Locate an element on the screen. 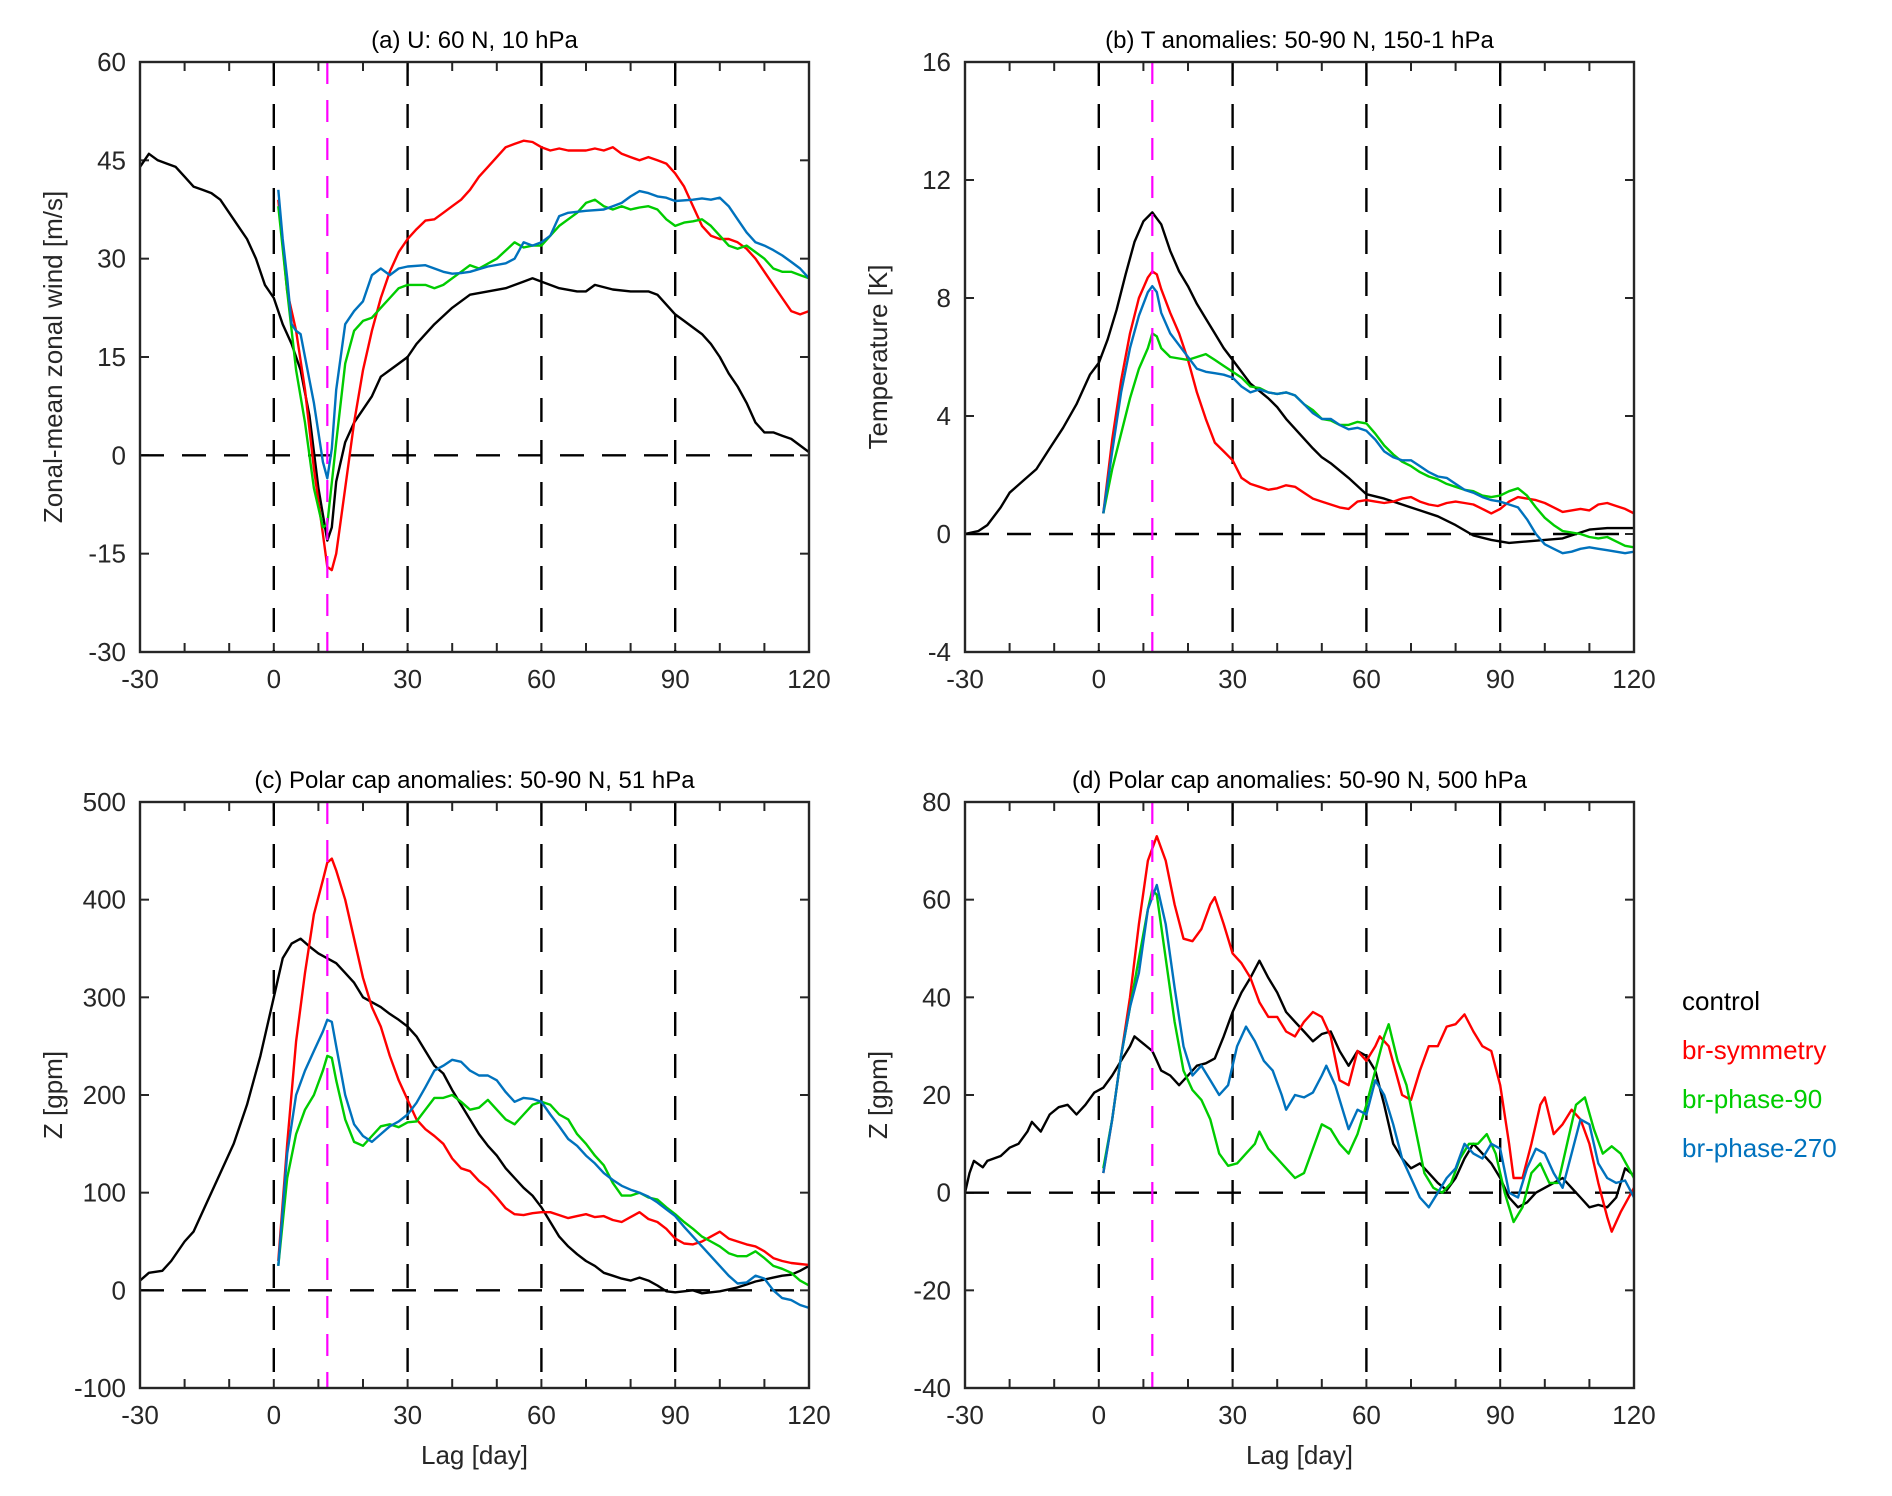 This screenshot has height=1496, width=1892. panel-title: (b) T anomalies: 50-90 N, 150-1 hPa is located at coordinates (1299, 40).